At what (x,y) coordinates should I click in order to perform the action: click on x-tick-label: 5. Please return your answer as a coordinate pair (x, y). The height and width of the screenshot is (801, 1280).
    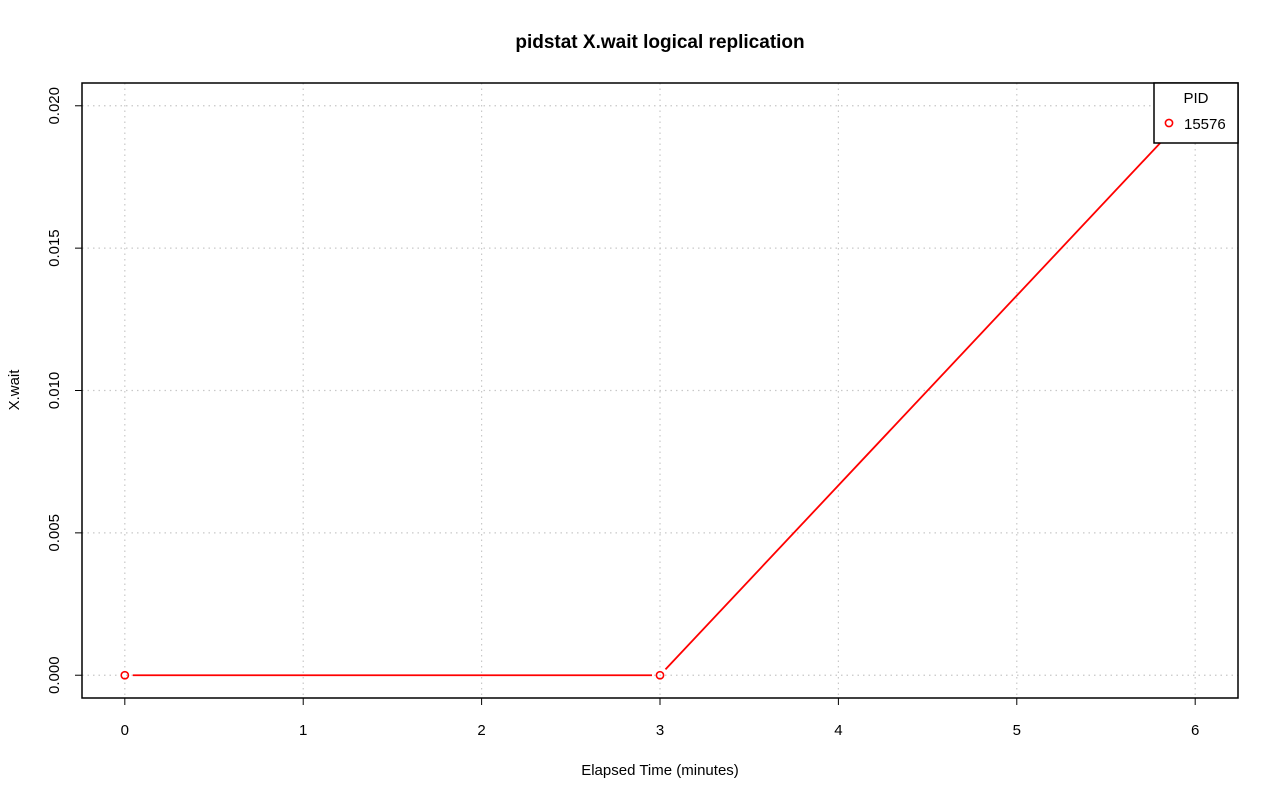
    Looking at the image, I should click on (1017, 730).